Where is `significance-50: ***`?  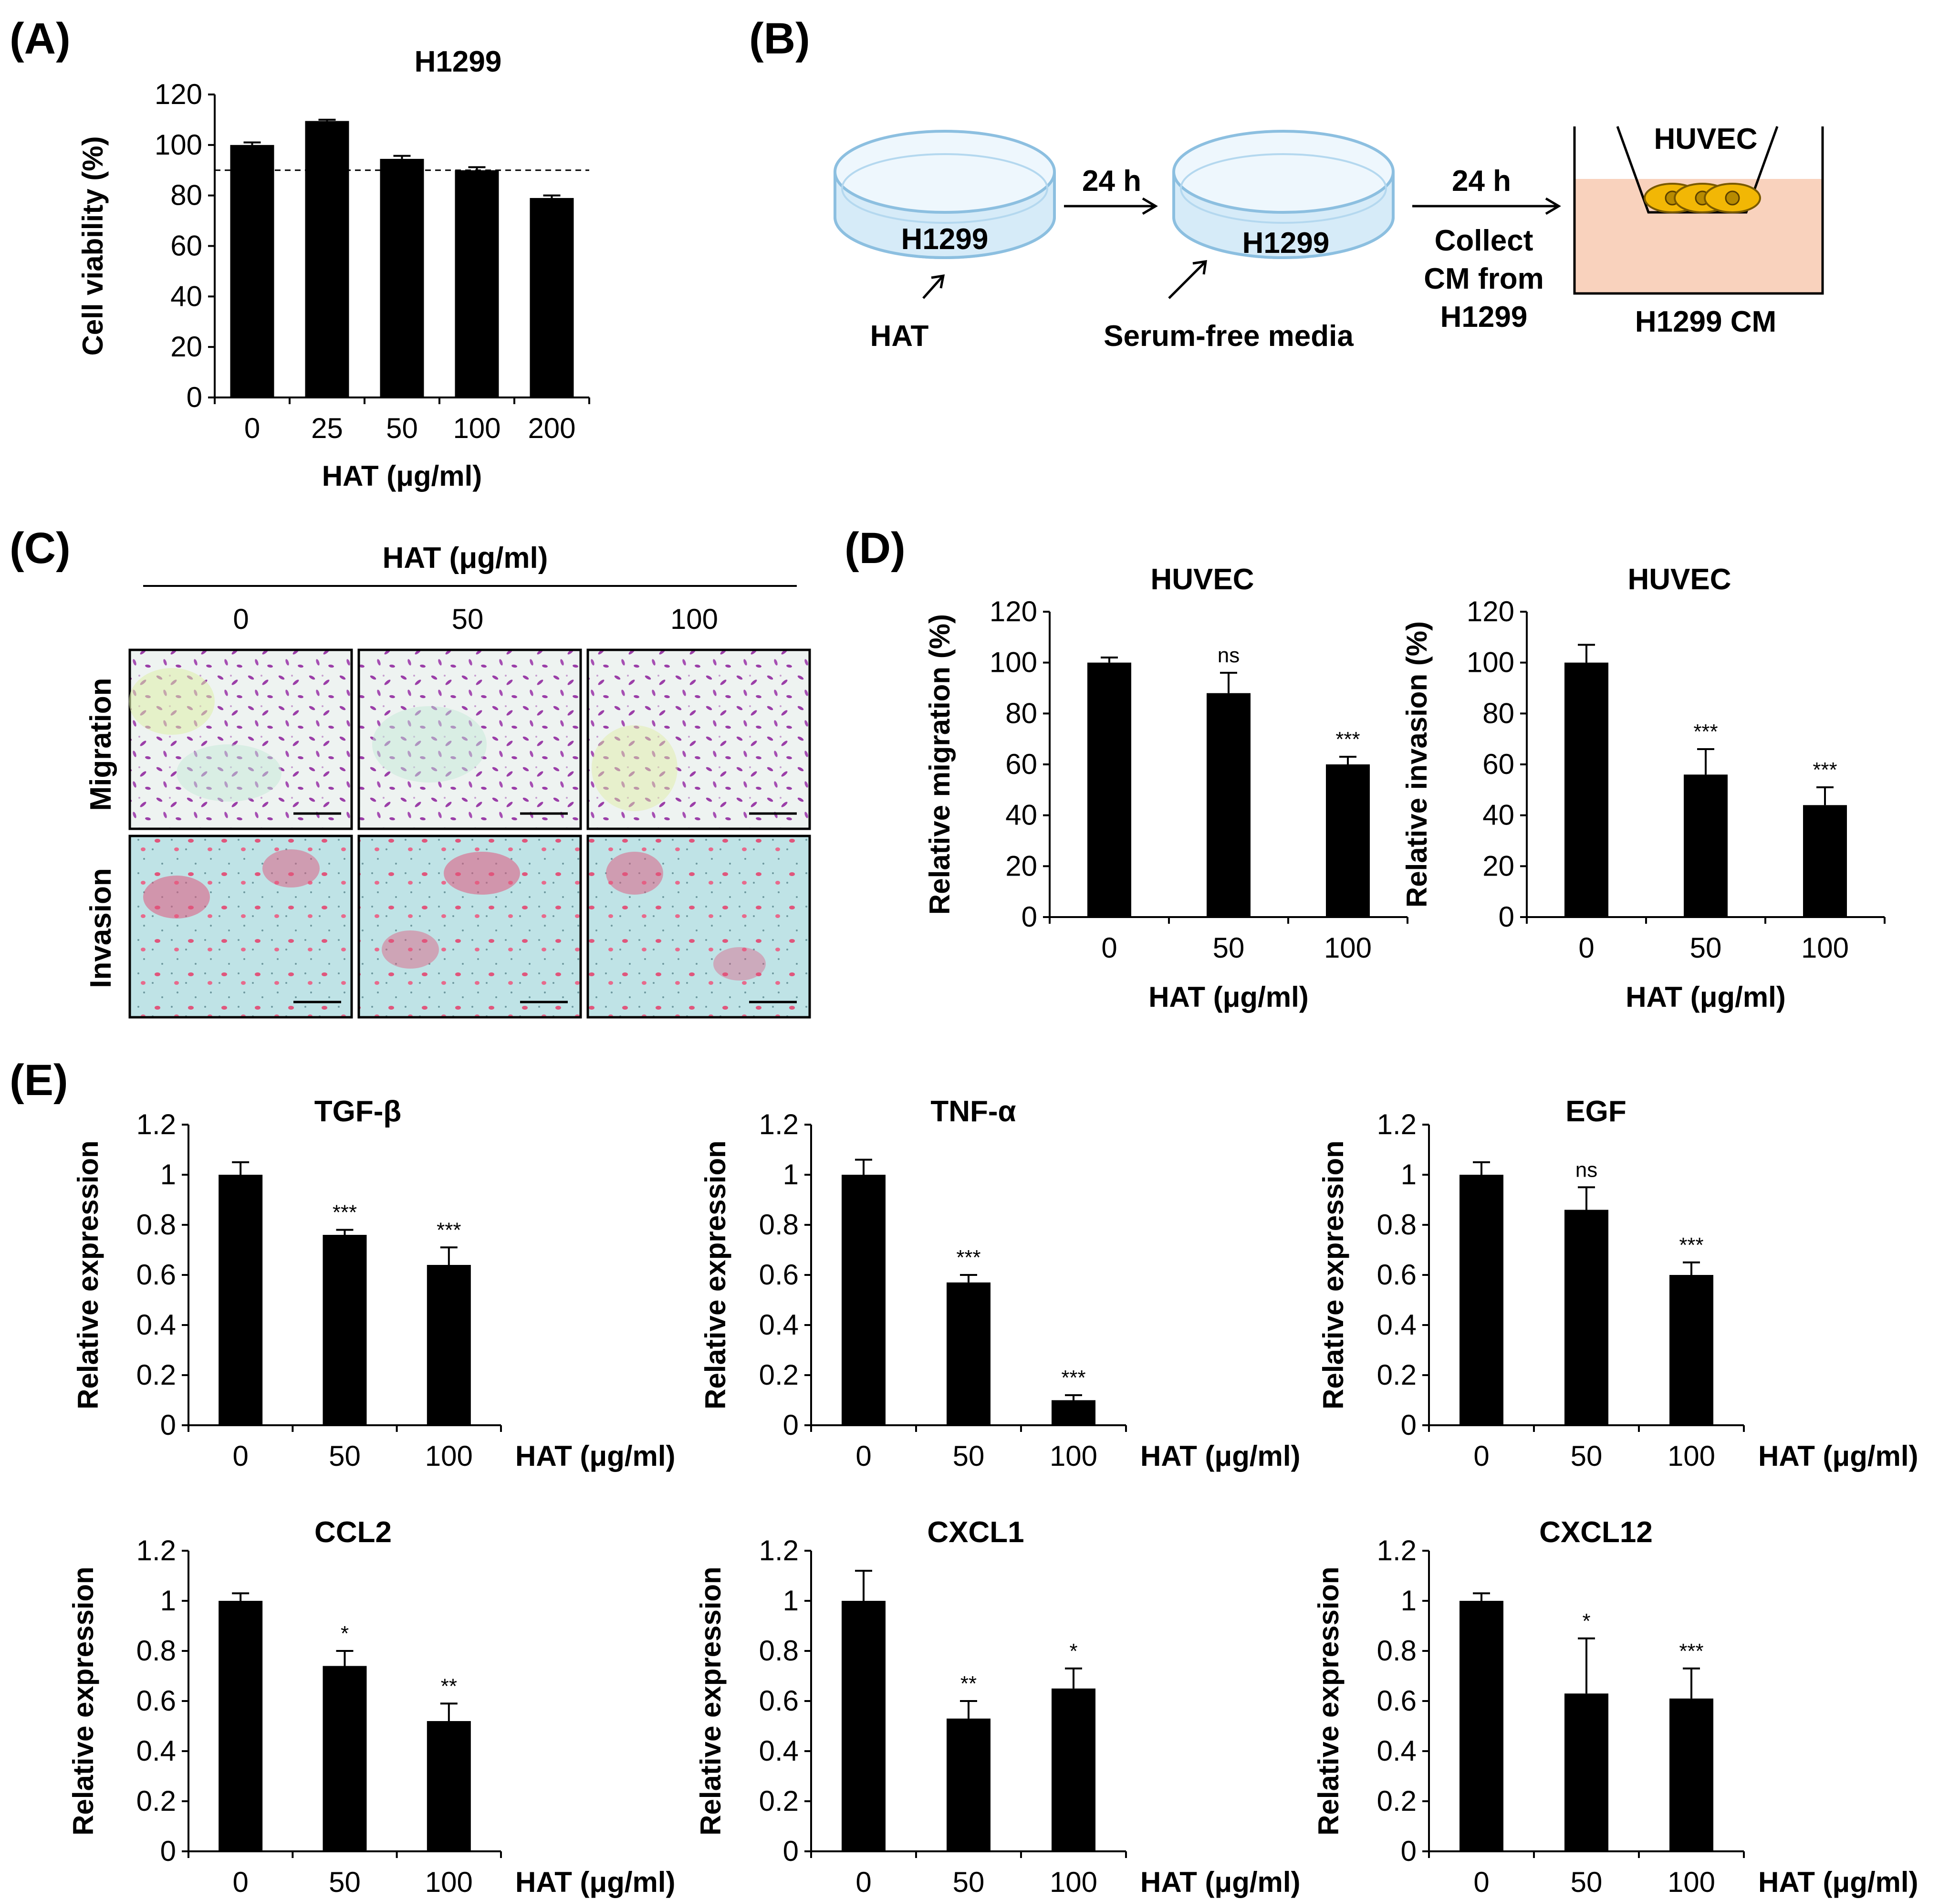
significance-50: *** is located at coordinates (345, 1212).